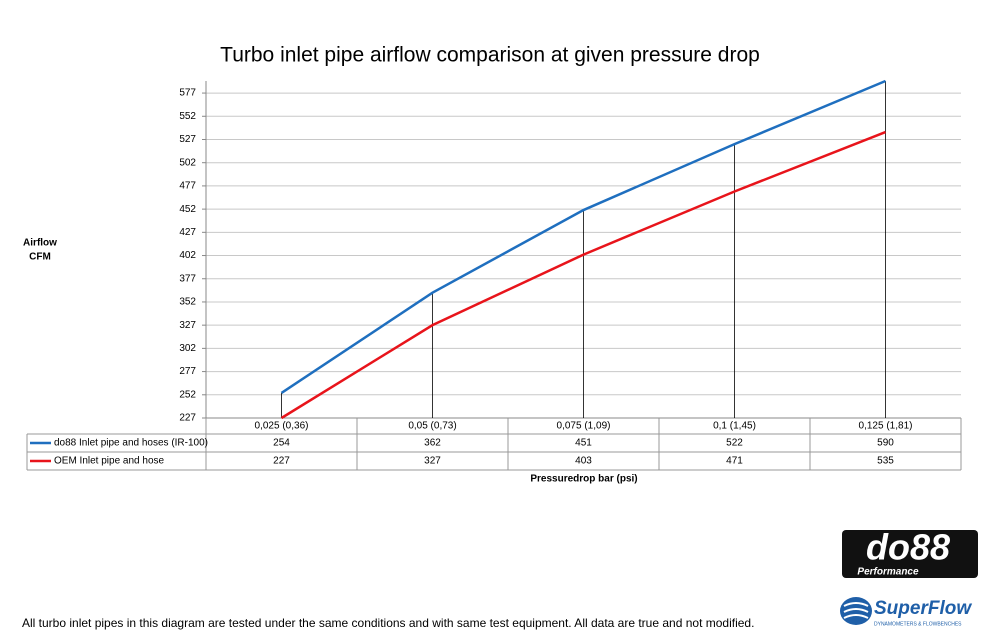  I want to click on y-tick-label: 477, so click(187, 186).